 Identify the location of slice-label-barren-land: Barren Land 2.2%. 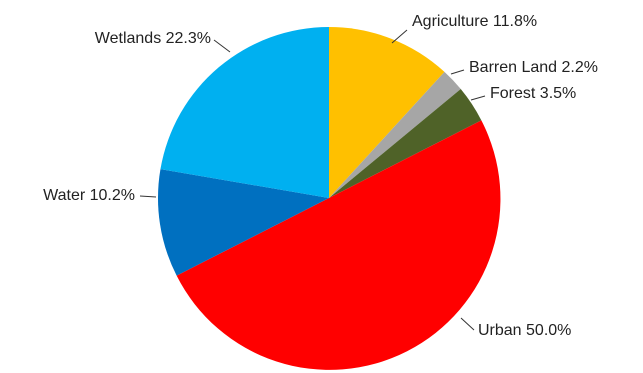
(533, 67).